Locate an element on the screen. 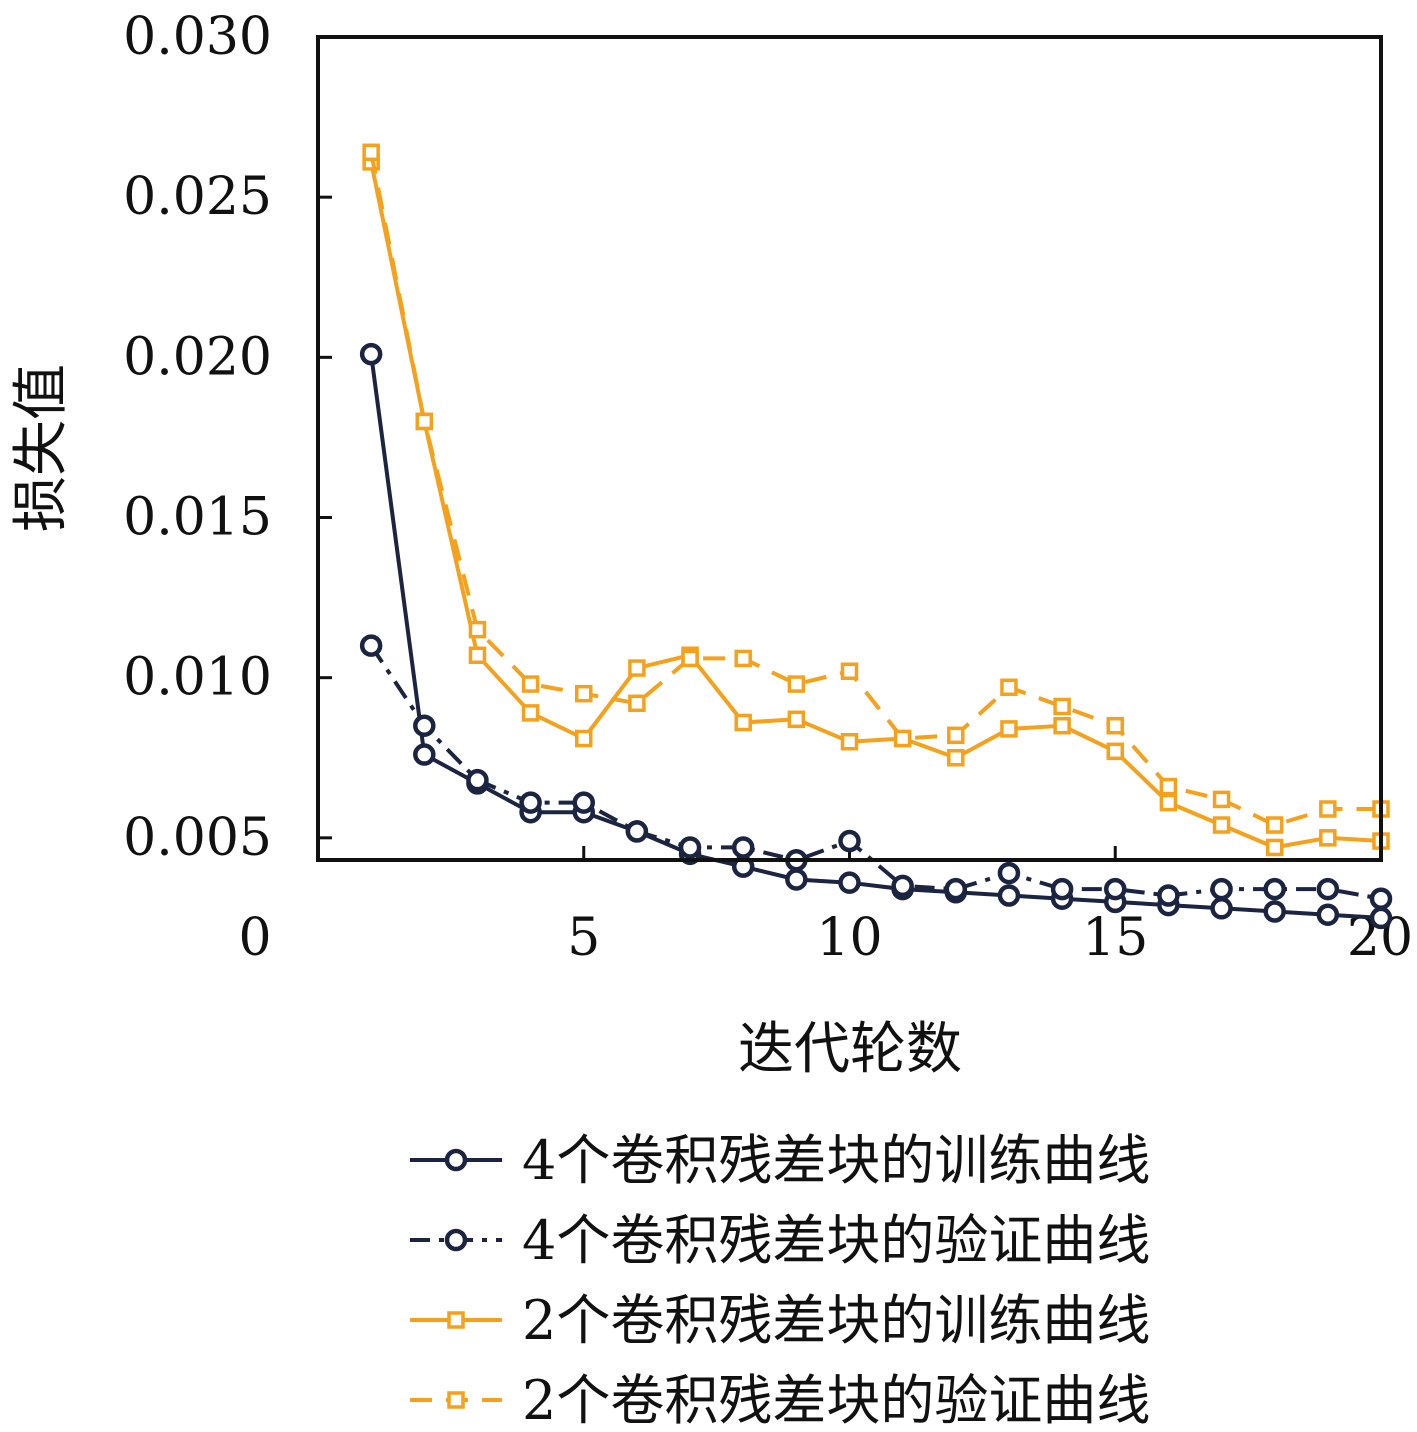 The width and height of the screenshot is (1417, 1432). legend-item: 4个卷积残差块的训练曲线 is located at coordinates (780, 1160).